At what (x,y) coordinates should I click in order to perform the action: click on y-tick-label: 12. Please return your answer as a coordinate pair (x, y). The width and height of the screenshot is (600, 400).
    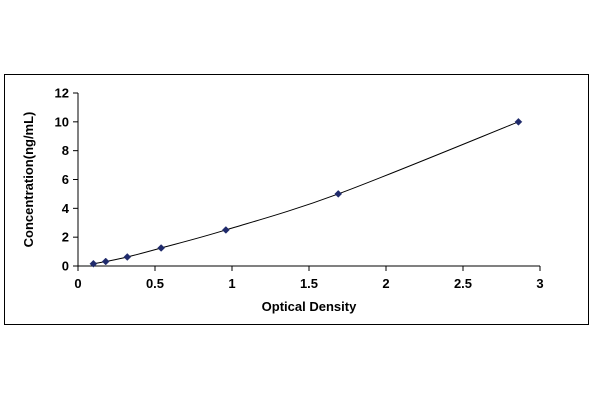
    Looking at the image, I should click on (62, 93).